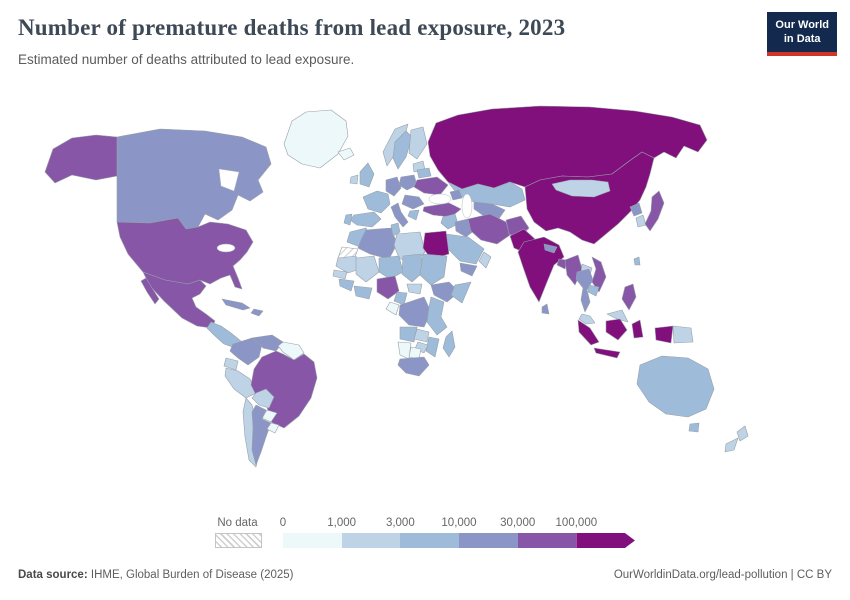 Image resolution: width=850 pixels, height=600 pixels. I want to click on owid-logo-line1: Our World, so click(802, 25).